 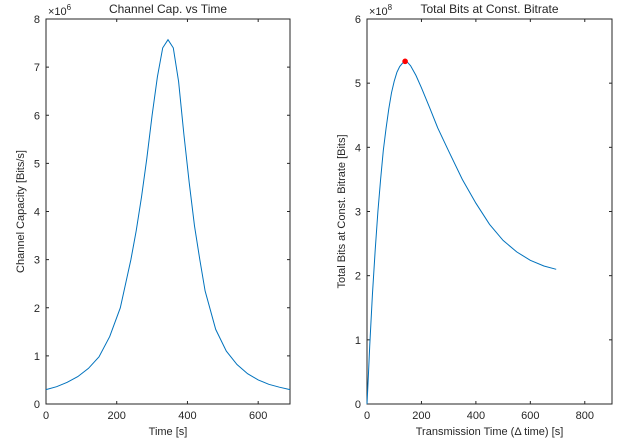 I want to click on y-exponent-power: 8, so click(x=390, y=7).